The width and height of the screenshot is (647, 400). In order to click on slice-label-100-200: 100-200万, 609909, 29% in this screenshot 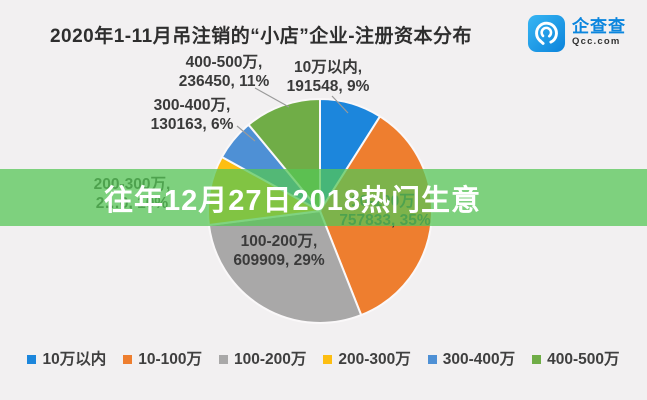, I will do `click(279, 251)`.